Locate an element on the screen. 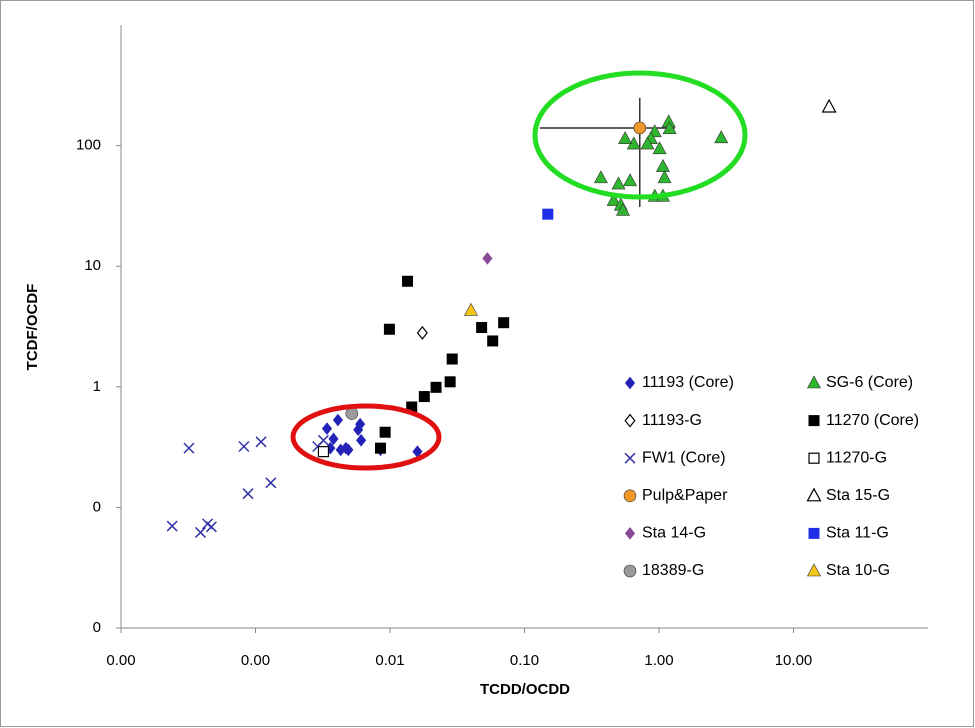 The width and height of the screenshot is (975, 728). legend-label: 11193-G is located at coordinates (672, 420).